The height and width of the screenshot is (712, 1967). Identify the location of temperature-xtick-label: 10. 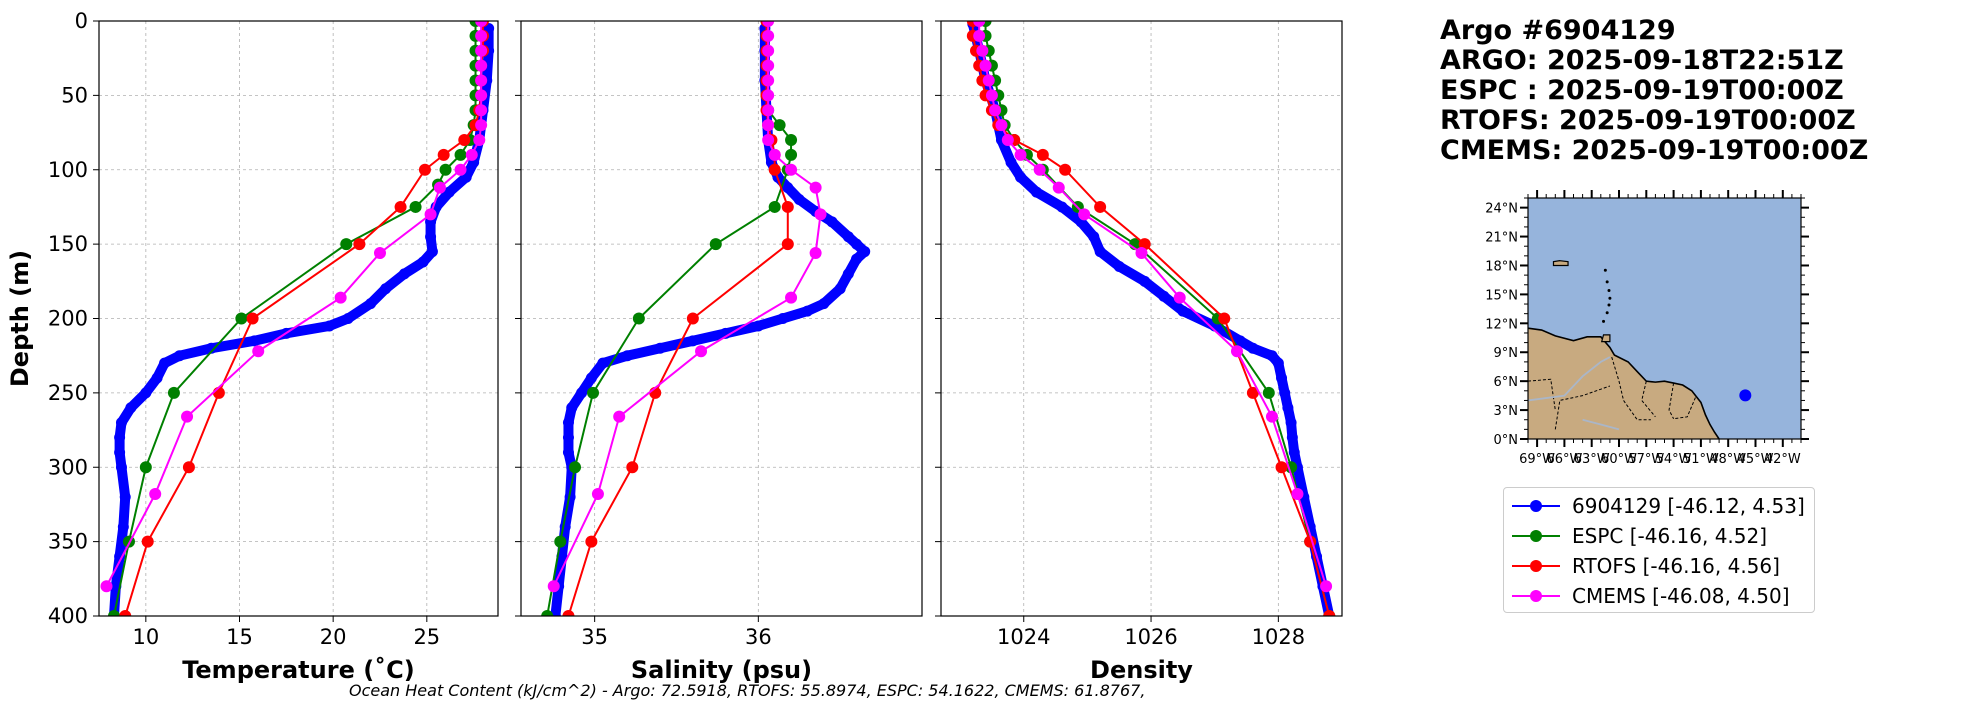
(145, 637).